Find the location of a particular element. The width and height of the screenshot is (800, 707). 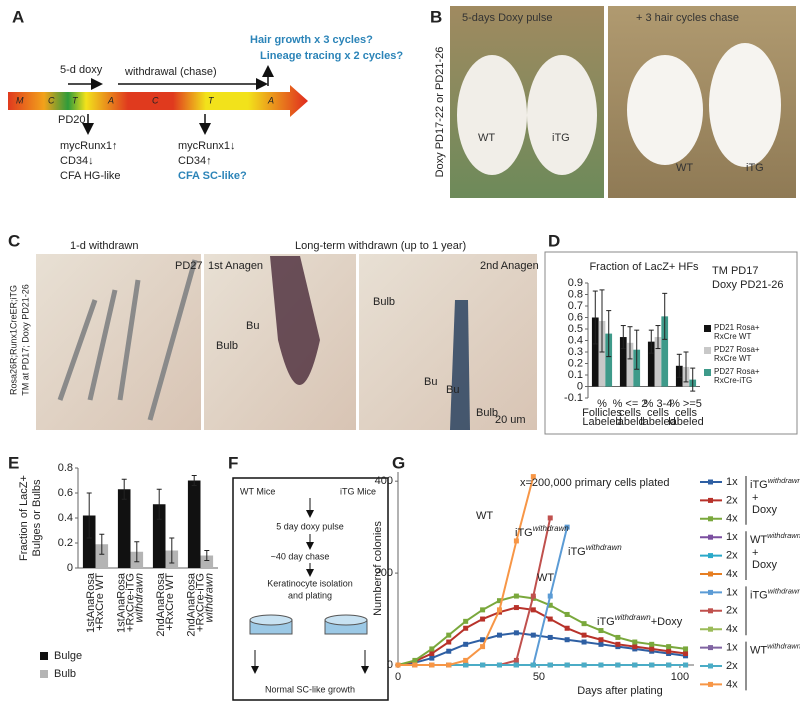

label: CFA HG-like is located at coordinates (90, 176).